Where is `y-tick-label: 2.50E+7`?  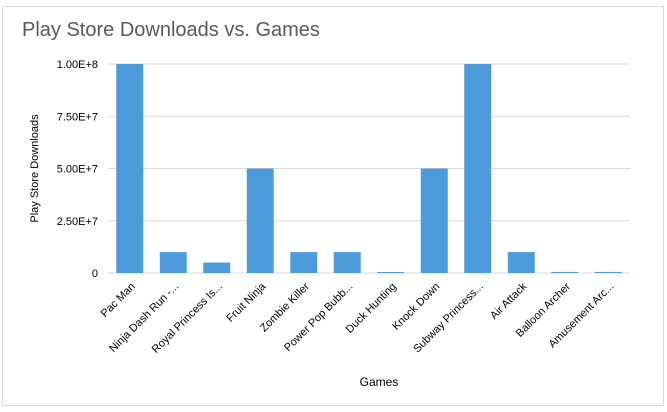
y-tick-label: 2.50E+7 is located at coordinates (77, 222).